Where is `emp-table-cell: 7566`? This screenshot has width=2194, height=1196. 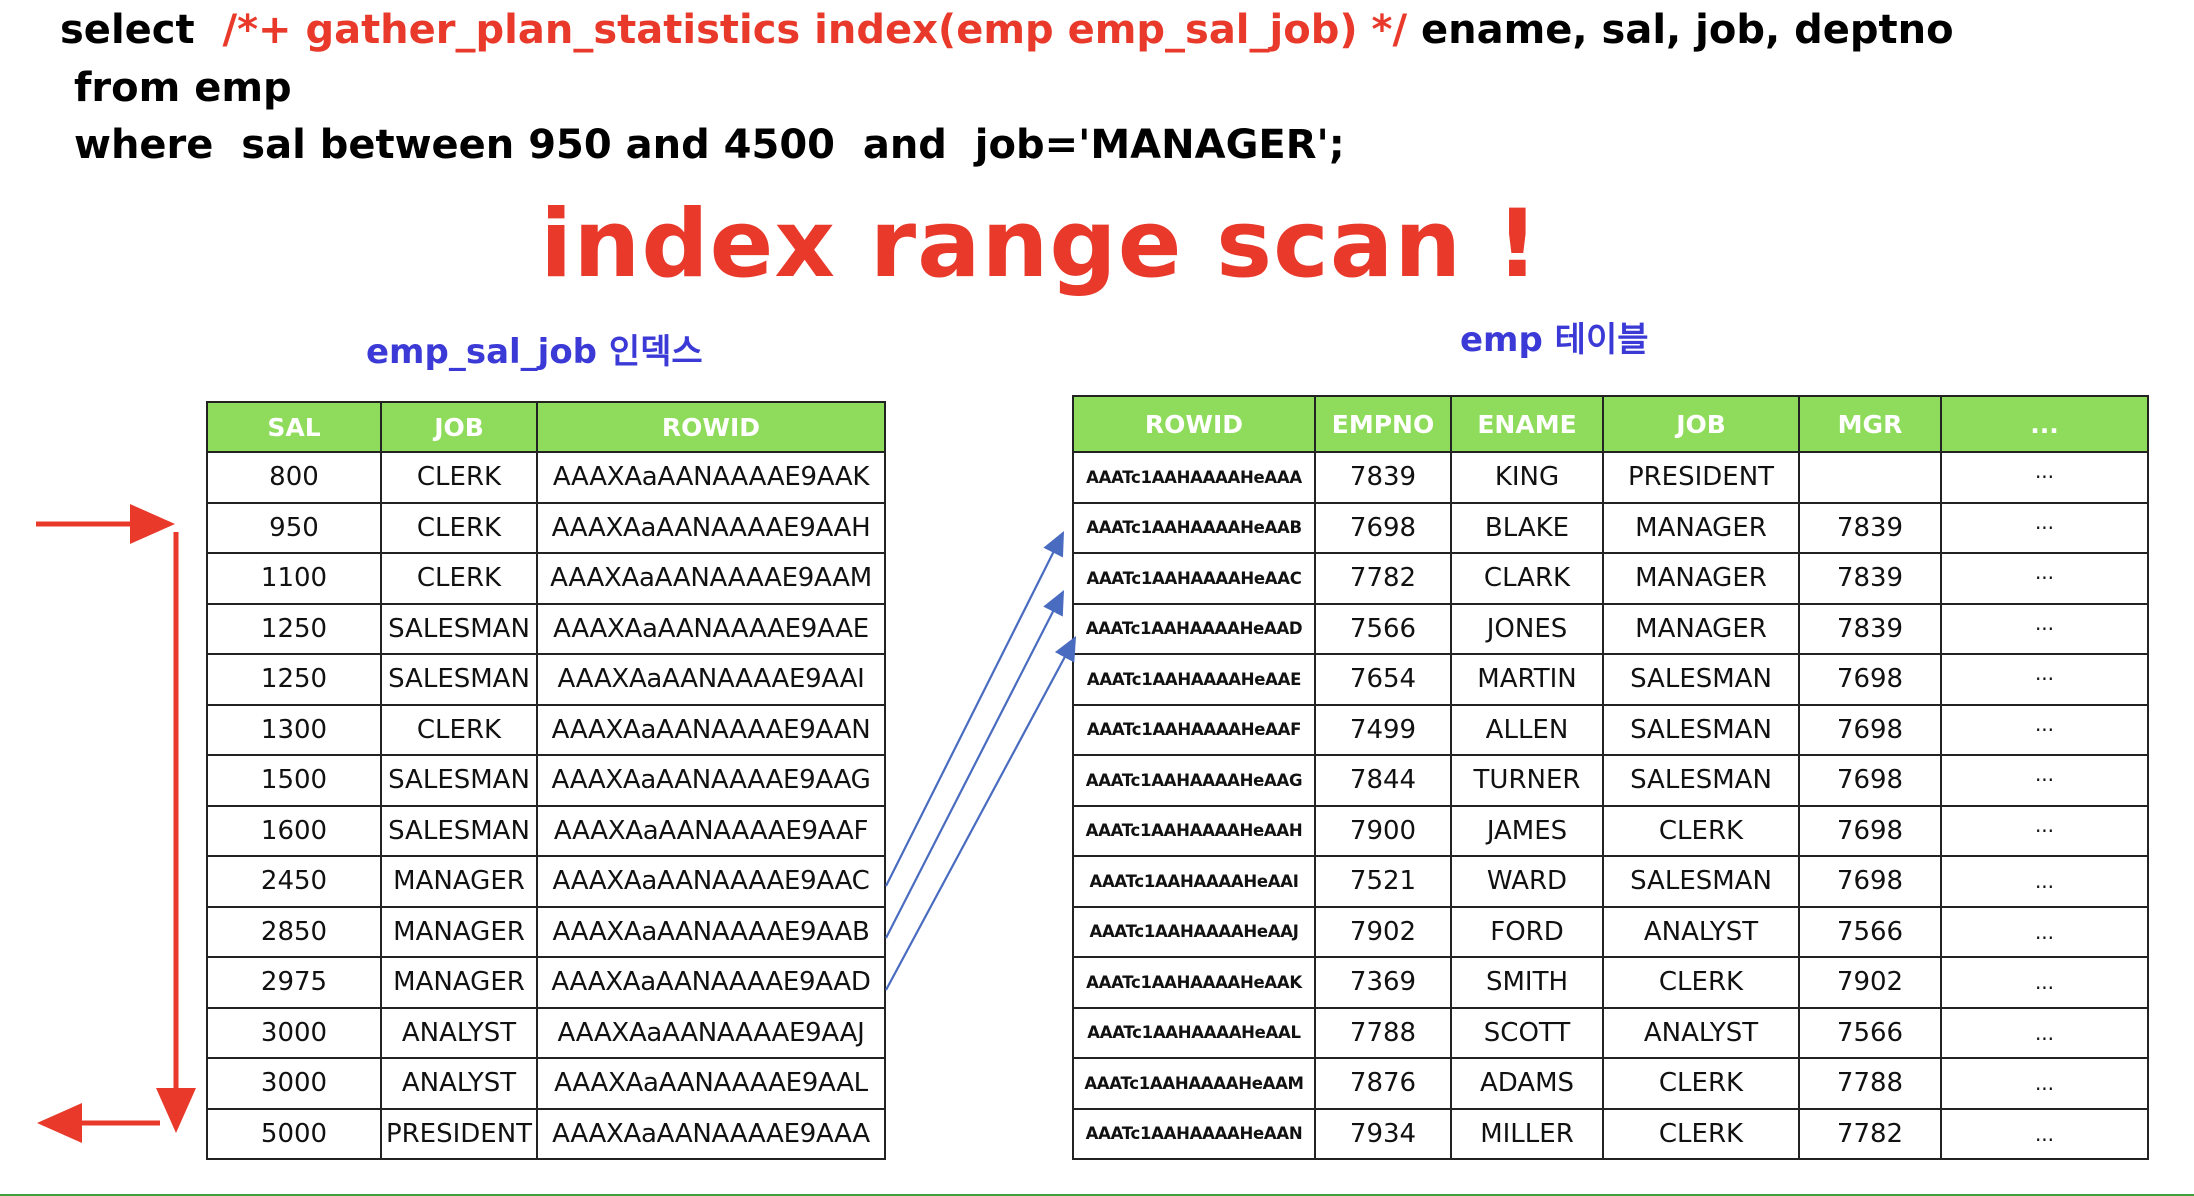
emp-table-cell: 7566 is located at coordinates (1383, 628).